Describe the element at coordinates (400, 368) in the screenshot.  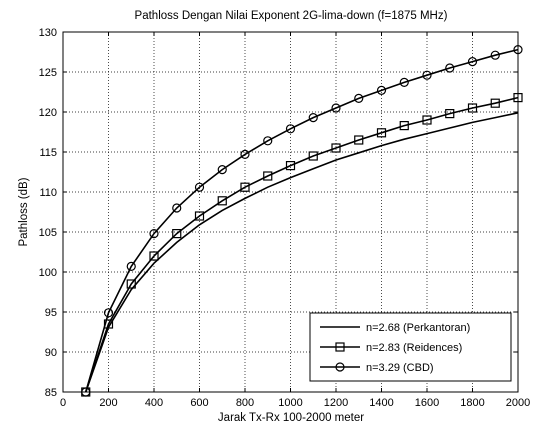
I see `legend-label: n=3.29 (CBD)` at that location.